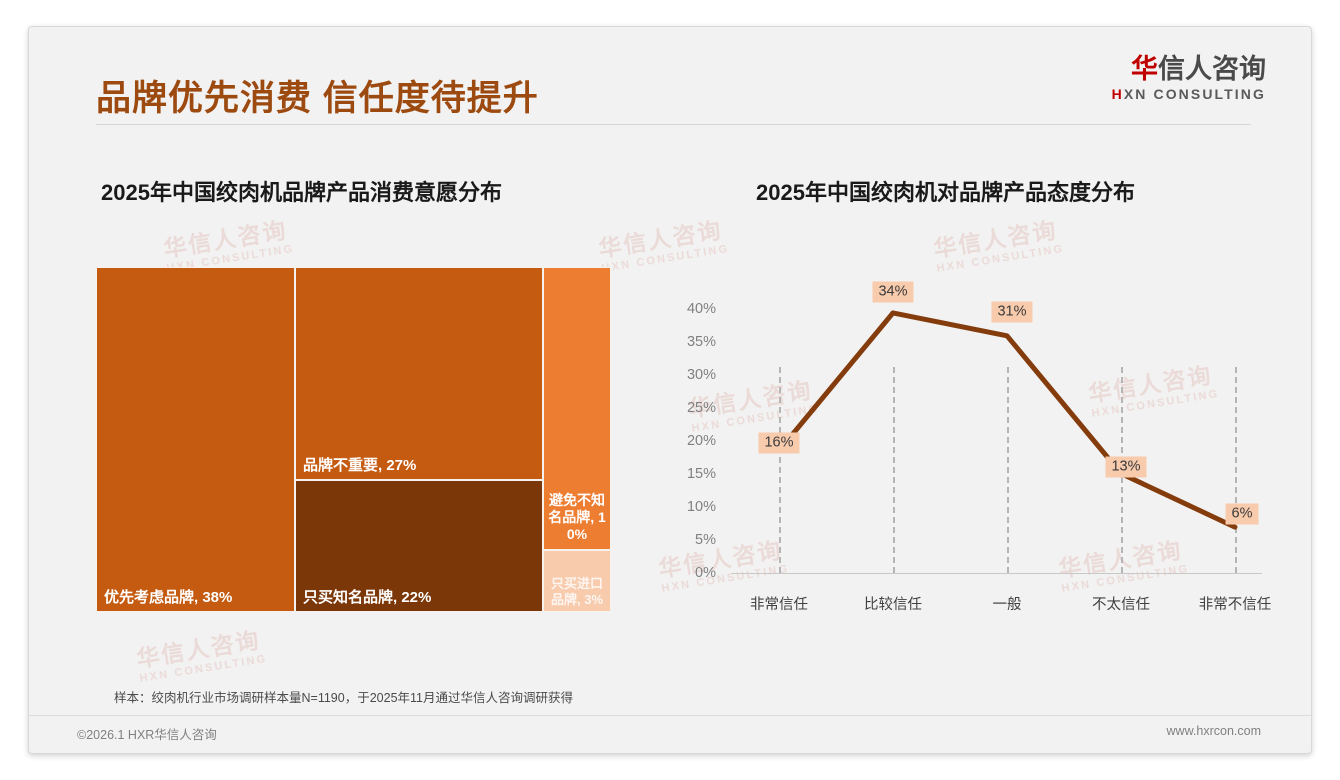  What do you see at coordinates (670, 715) in the screenshot?
I see `footer-divider` at bounding box center [670, 715].